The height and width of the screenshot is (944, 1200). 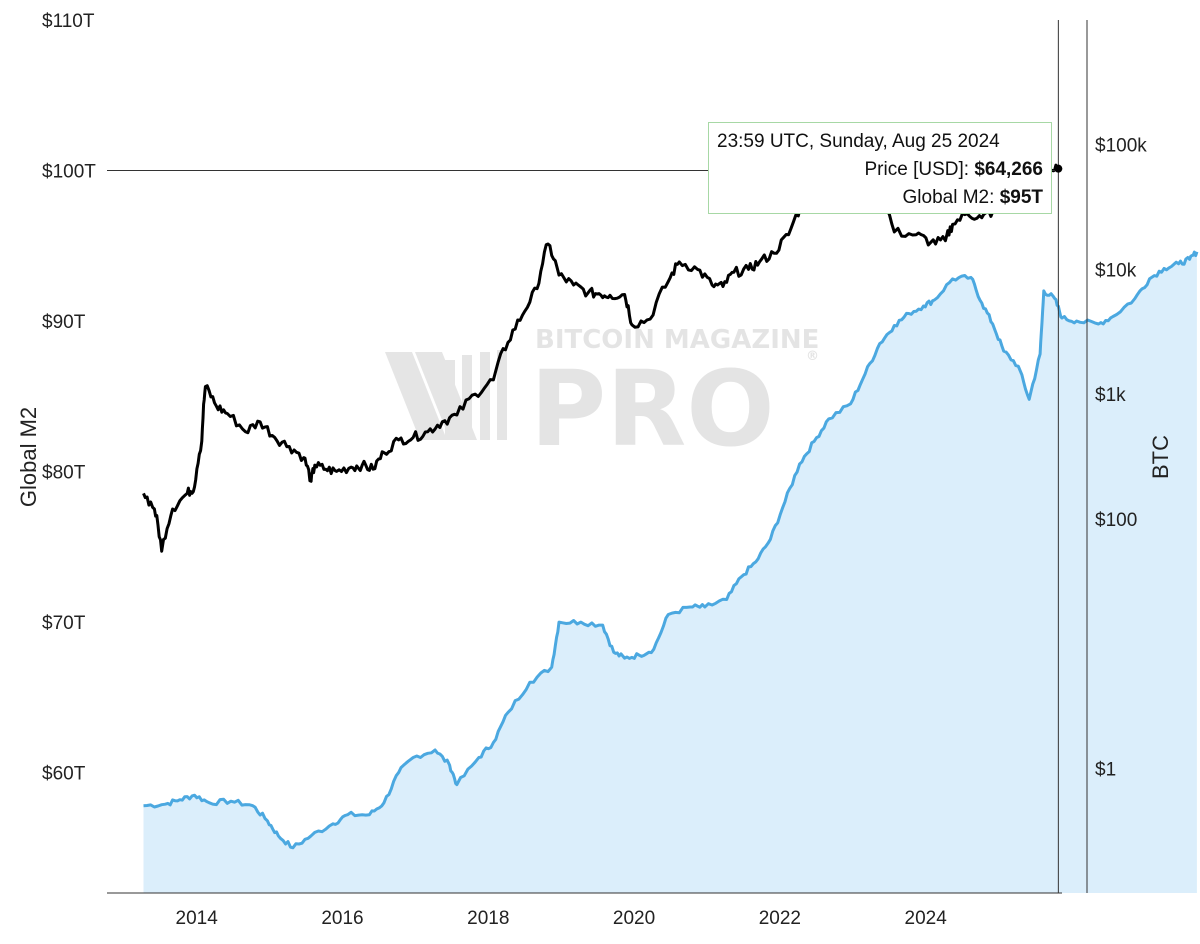 I want to click on tooltip-price-value: $64,266, so click(x=1008, y=169).